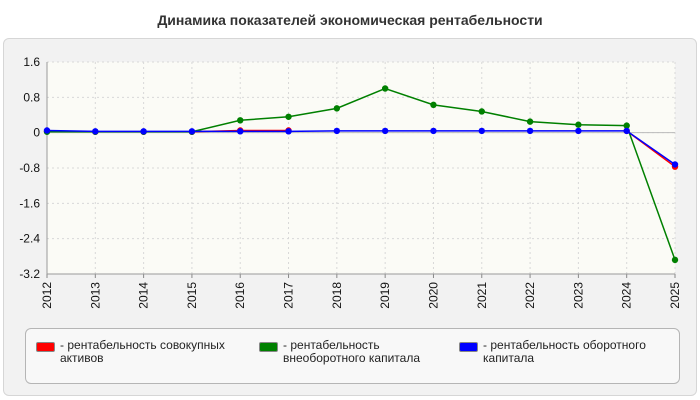 This screenshot has height=400, width=700. I want to click on x-tick-label: 2012, so click(47, 295).